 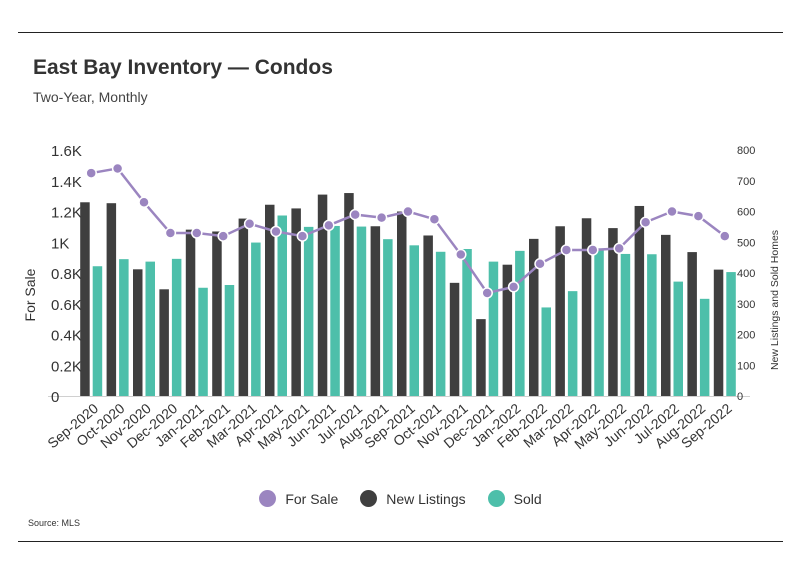 What do you see at coordinates (740, 397) in the screenshot?
I see `y2-tick-label: 0` at bounding box center [740, 397].